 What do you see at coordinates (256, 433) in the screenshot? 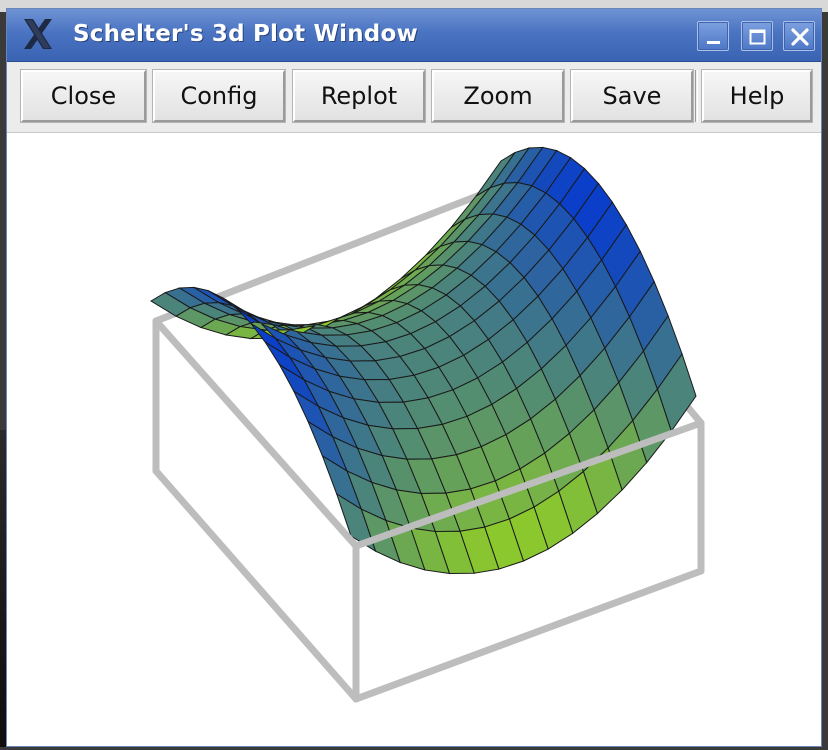
I see `box-edge-top-front-left` at bounding box center [256, 433].